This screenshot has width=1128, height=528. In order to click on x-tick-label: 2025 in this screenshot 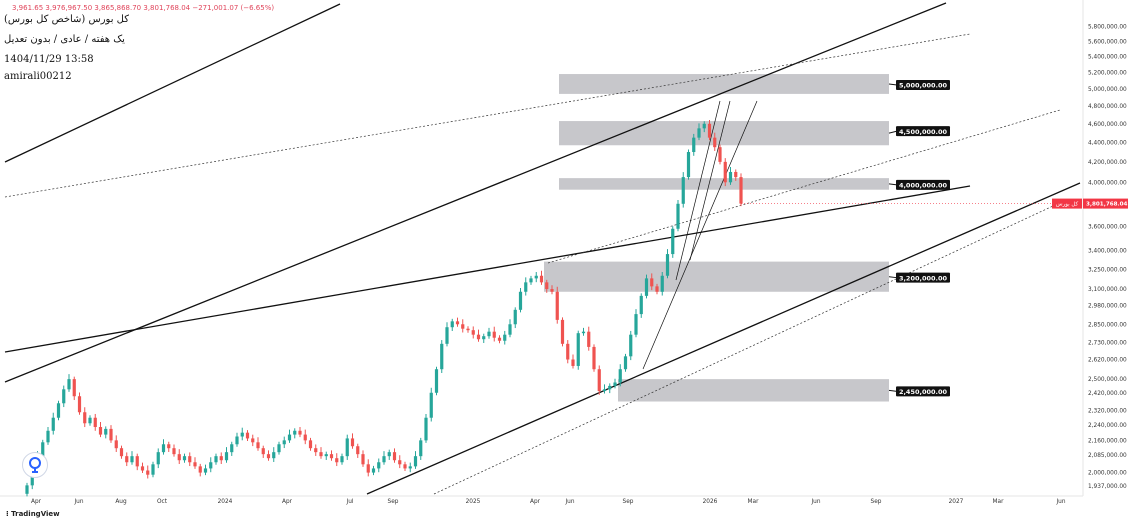, I will do `click(473, 502)`.